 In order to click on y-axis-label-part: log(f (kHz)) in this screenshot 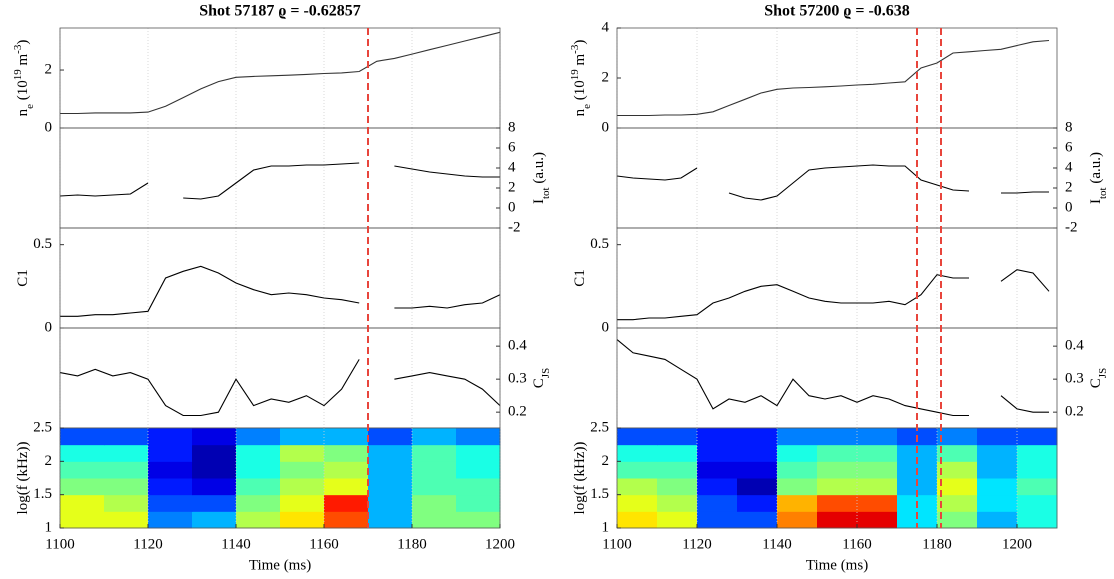, I will do `click(580, 478)`.